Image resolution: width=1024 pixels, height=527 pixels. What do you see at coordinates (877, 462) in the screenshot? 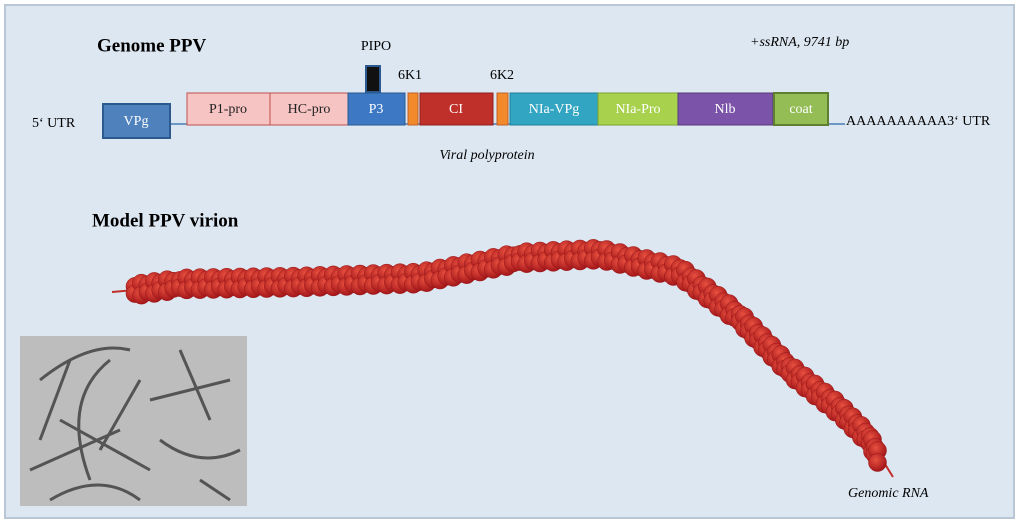
I see `capsid-bead` at bounding box center [877, 462].